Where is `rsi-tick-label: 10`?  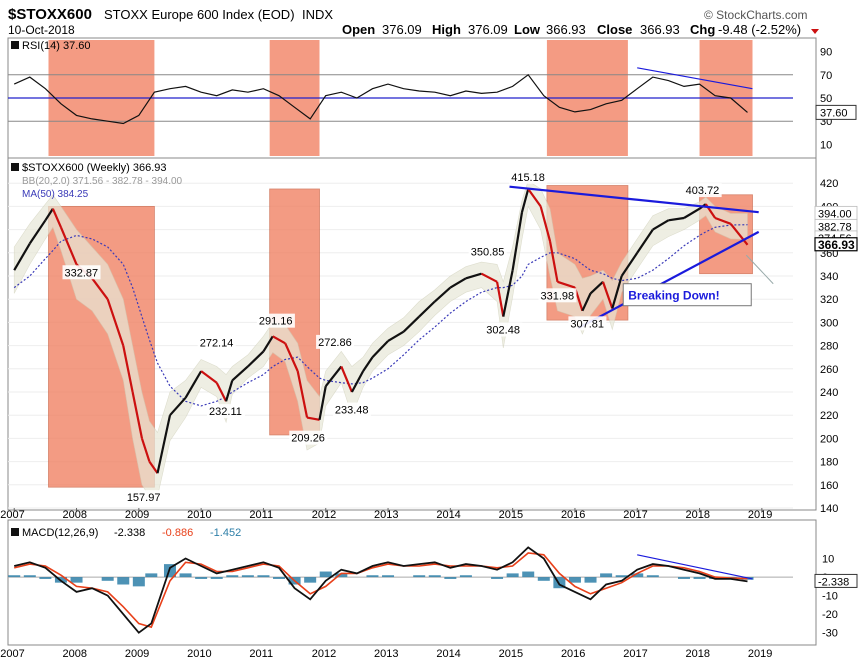 rsi-tick-label: 10 is located at coordinates (826, 145).